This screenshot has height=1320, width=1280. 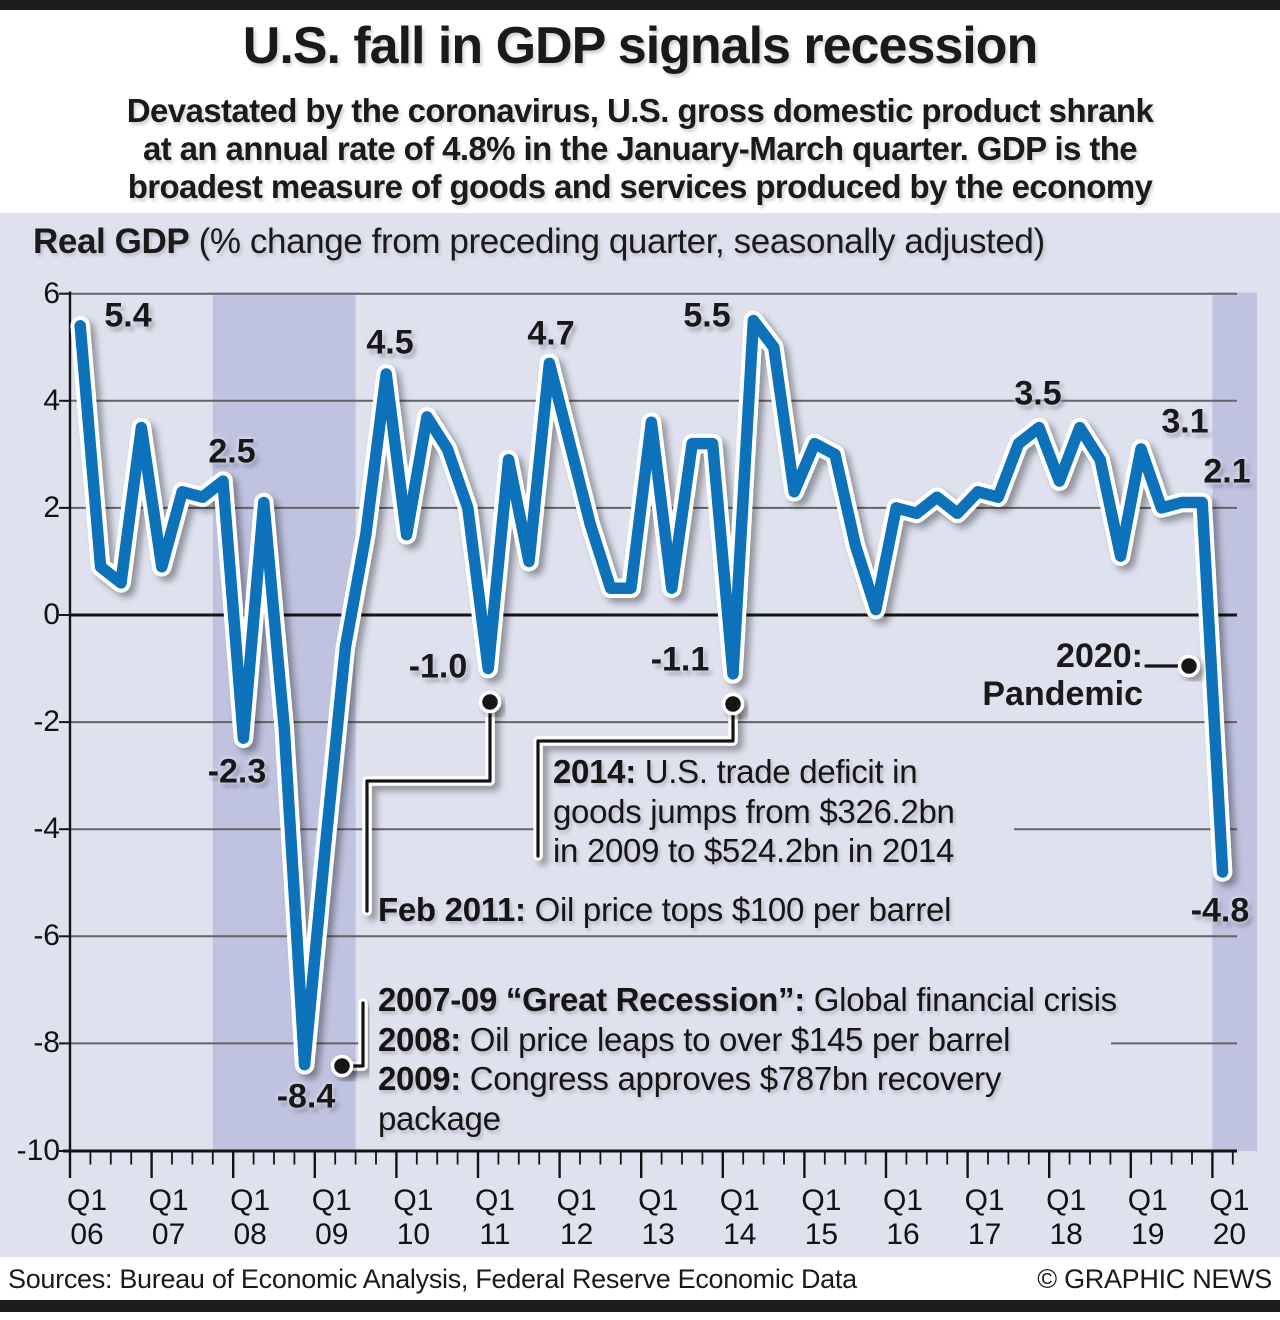 I want to click on annotation-2020-pandemic: 2020: Pandemic, so click(x=1062, y=675).